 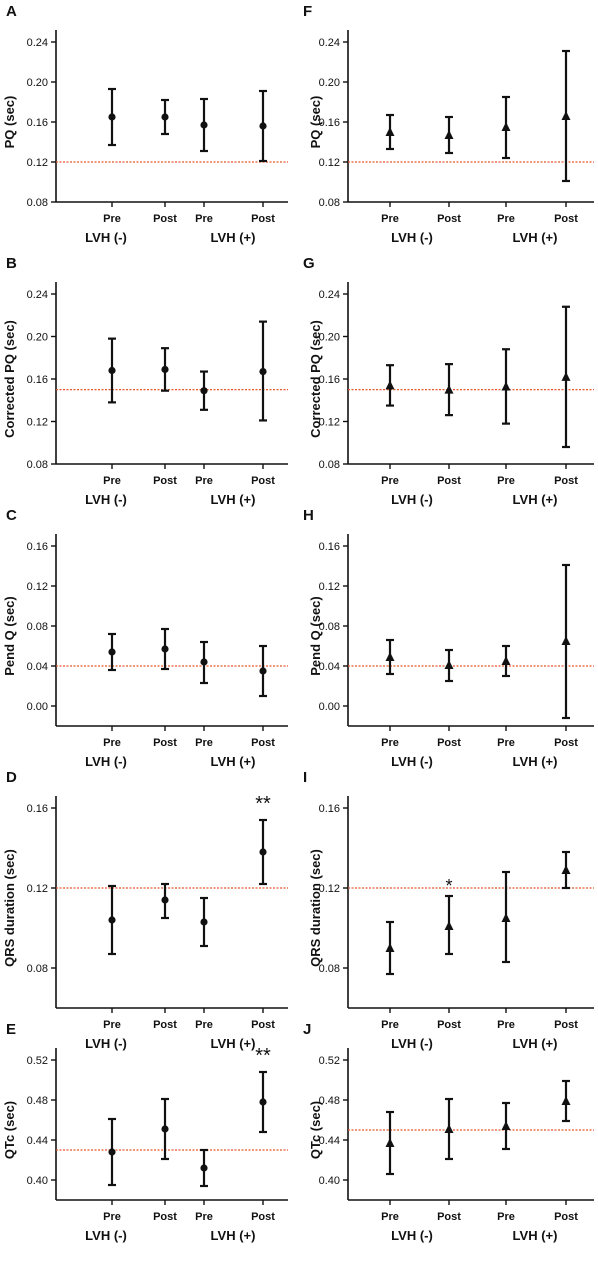 I want to click on panel-letter: D, so click(x=11, y=777).